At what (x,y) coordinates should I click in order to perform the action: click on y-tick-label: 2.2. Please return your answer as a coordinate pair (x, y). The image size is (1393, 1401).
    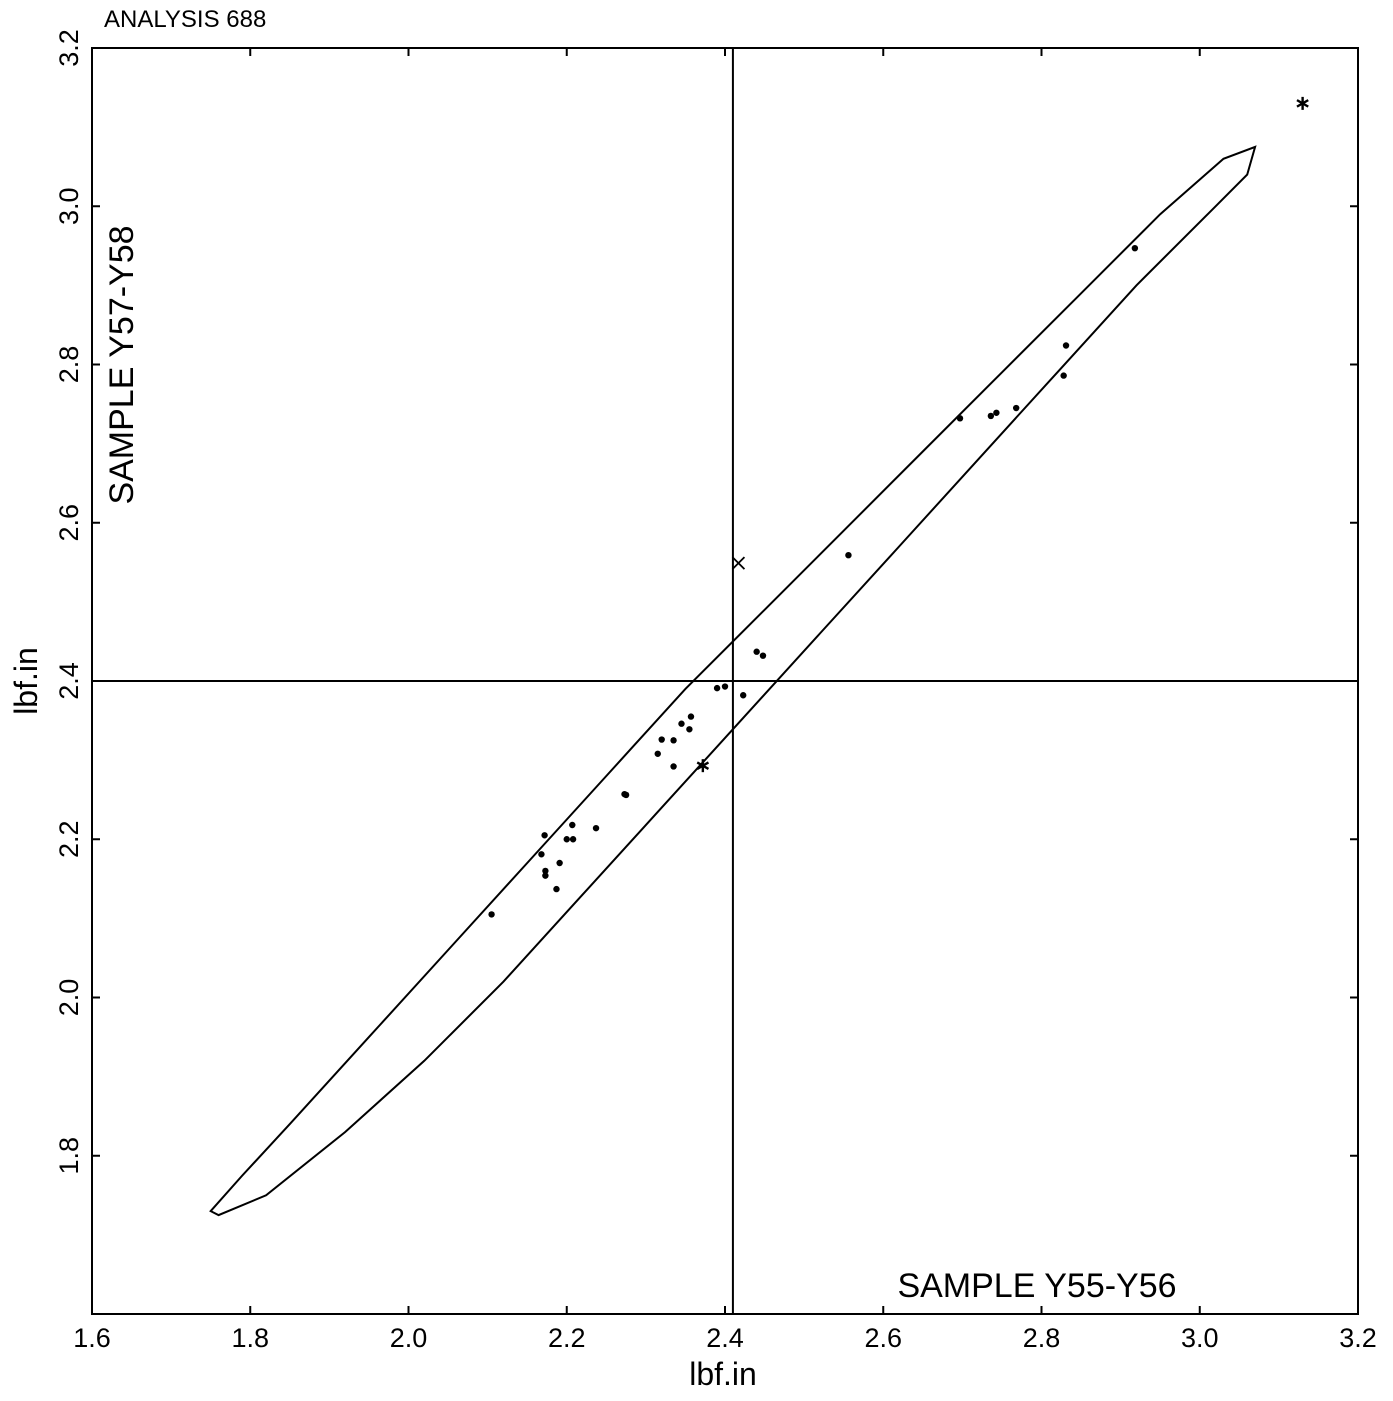
    Looking at the image, I should click on (69, 839).